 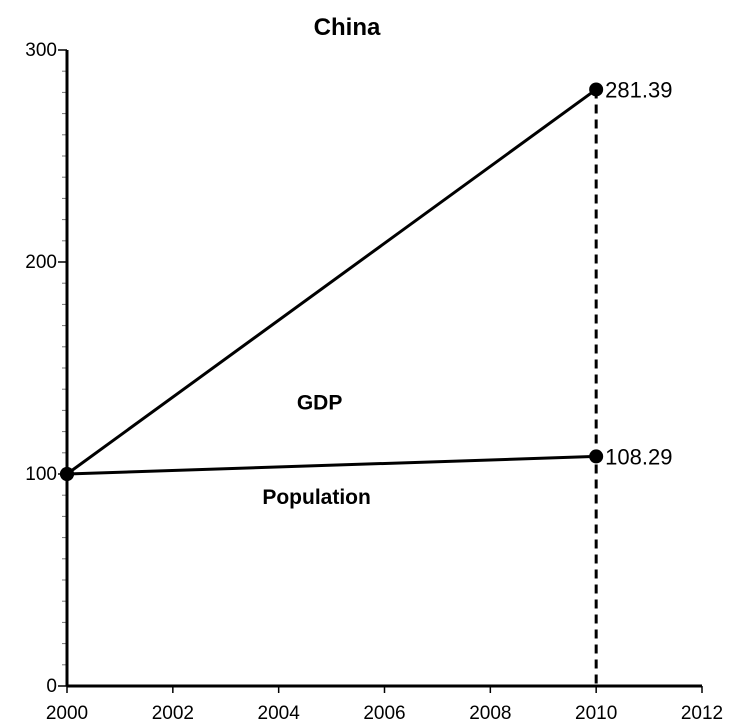 What do you see at coordinates (316, 497) in the screenshot?
I see `population-series-label: Population` at bounding box center [316, 497].